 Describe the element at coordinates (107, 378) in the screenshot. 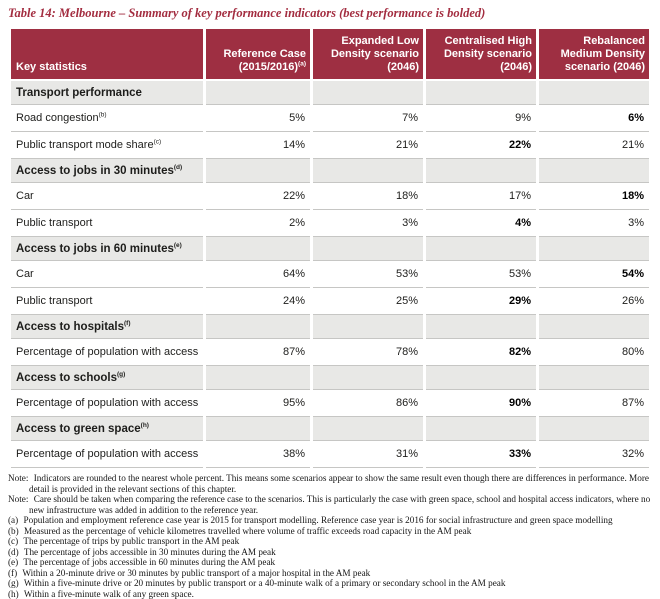

I see `row-label: Access to schools(g)` at that location.